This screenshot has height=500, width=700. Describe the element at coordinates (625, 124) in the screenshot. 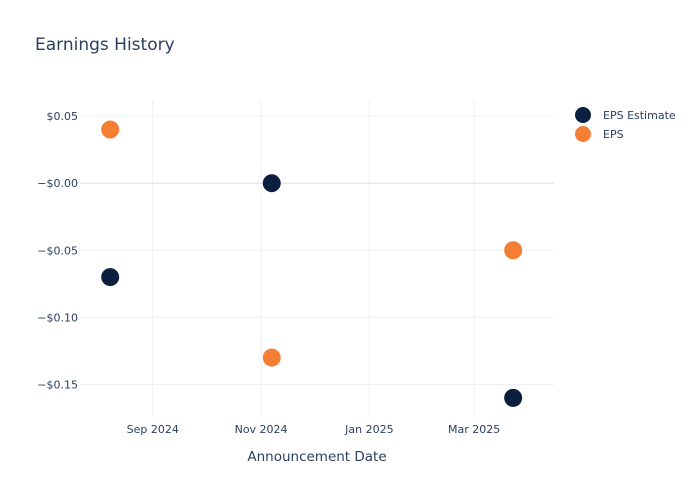

I see `legend: EPS Estimate EPS` at that location.